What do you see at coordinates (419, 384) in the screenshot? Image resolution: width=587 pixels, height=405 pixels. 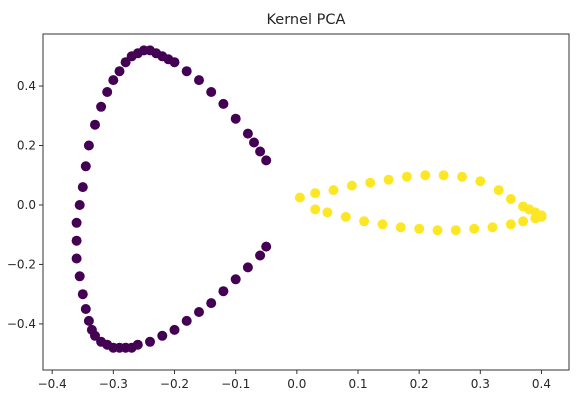 I see `x-tick-label: 0.2` at bounding box center [419, 384].